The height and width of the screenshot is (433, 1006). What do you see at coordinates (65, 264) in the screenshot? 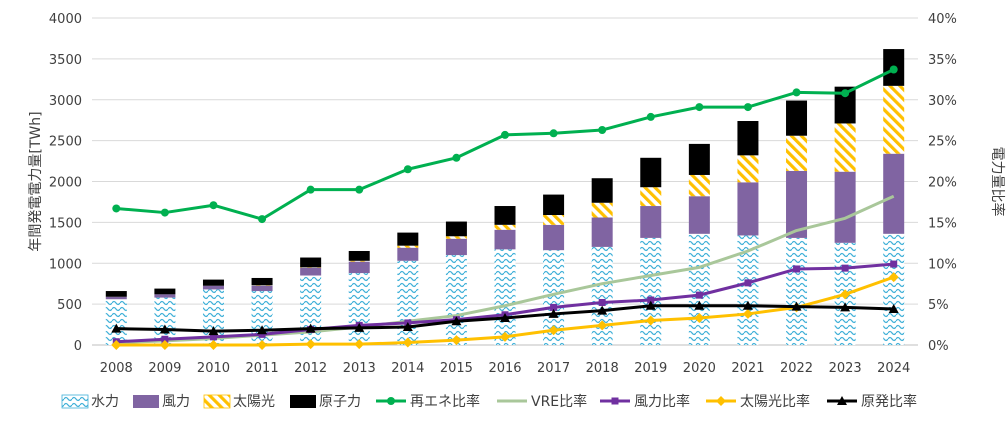
I see `y-tick-label: 1000` at bounding box center [65, 264].